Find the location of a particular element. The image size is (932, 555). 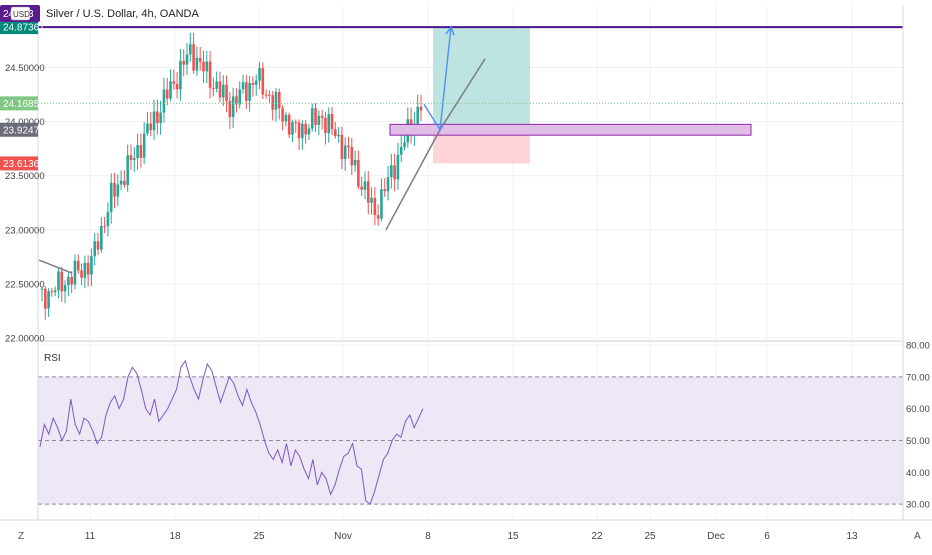

x-tick-label: 8 is located at coordinates (428, 536).